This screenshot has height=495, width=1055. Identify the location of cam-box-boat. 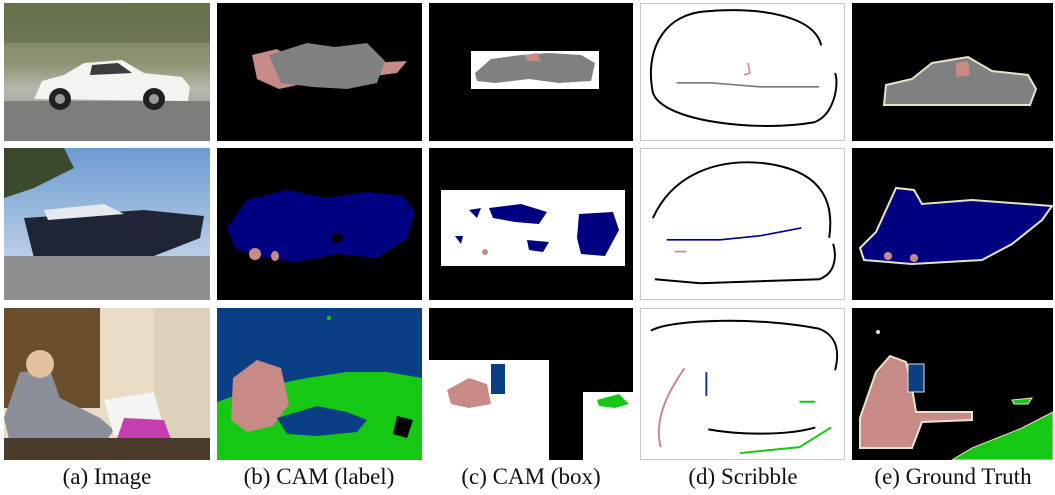
(531, 224).